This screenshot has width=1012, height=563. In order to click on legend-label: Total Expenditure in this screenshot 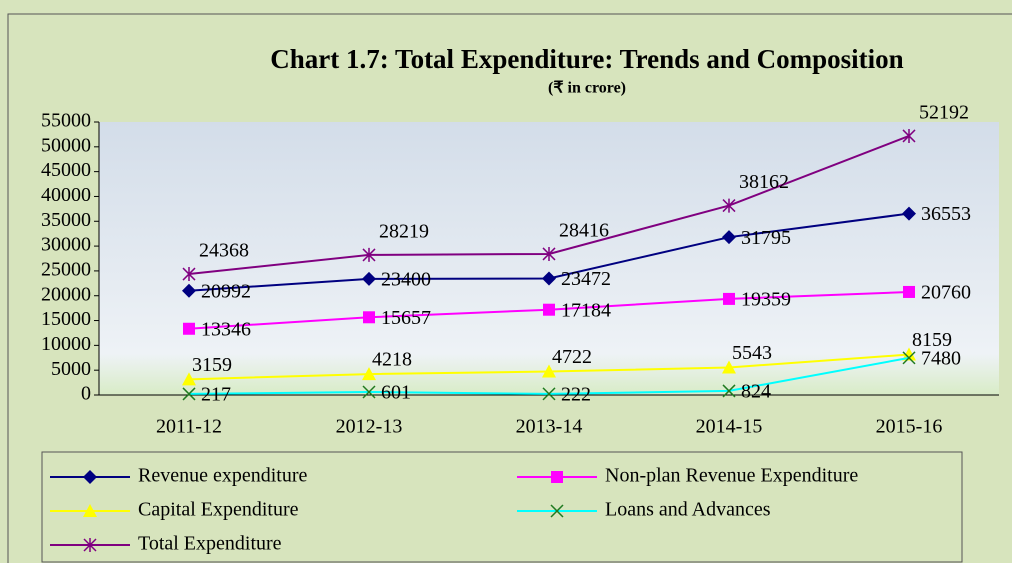, I will do `click(210, 544)`.